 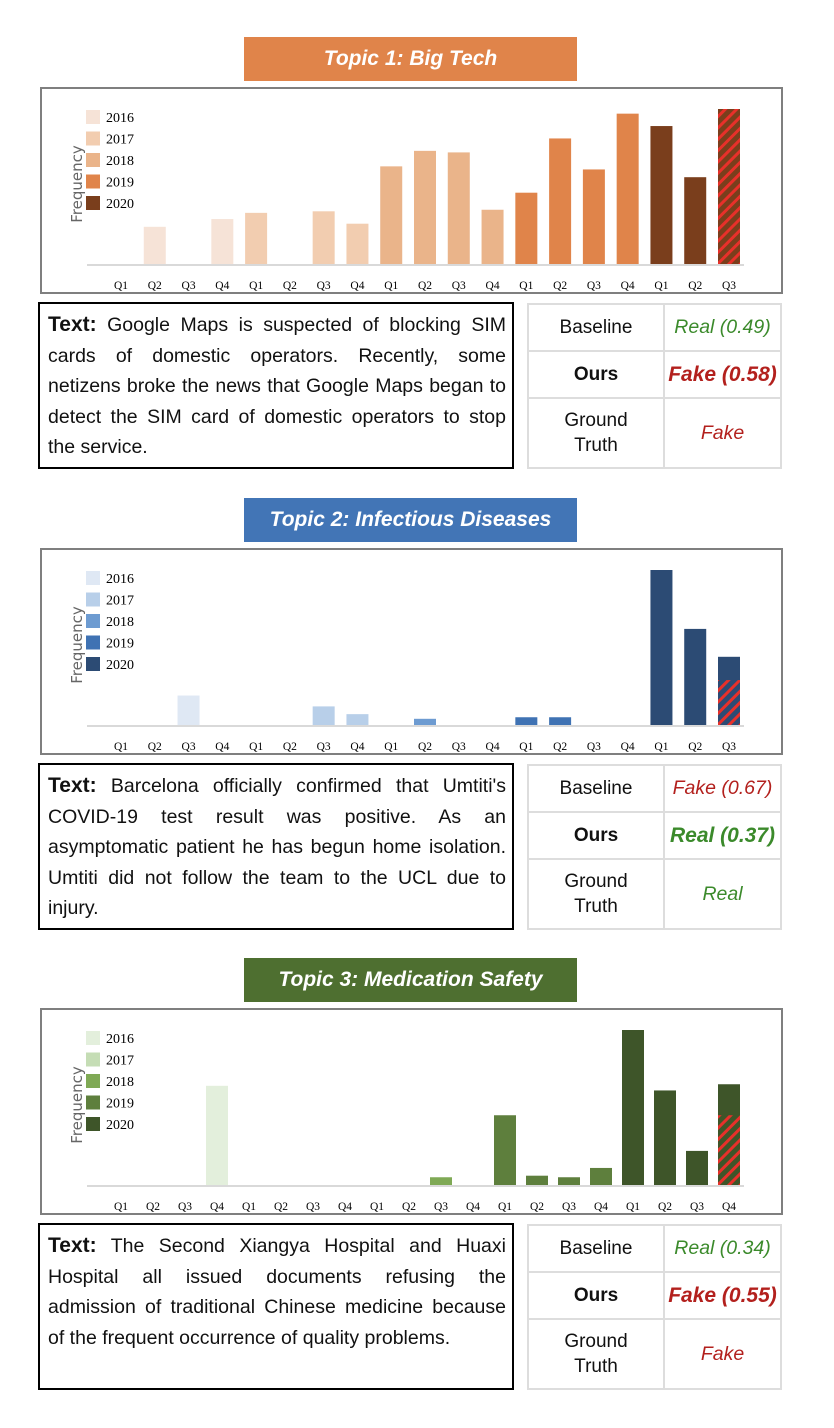 What do you see at coordinates (120, 140) in the screenshot?
I see `legend-label: 2017` at bounding box center [120, 140].